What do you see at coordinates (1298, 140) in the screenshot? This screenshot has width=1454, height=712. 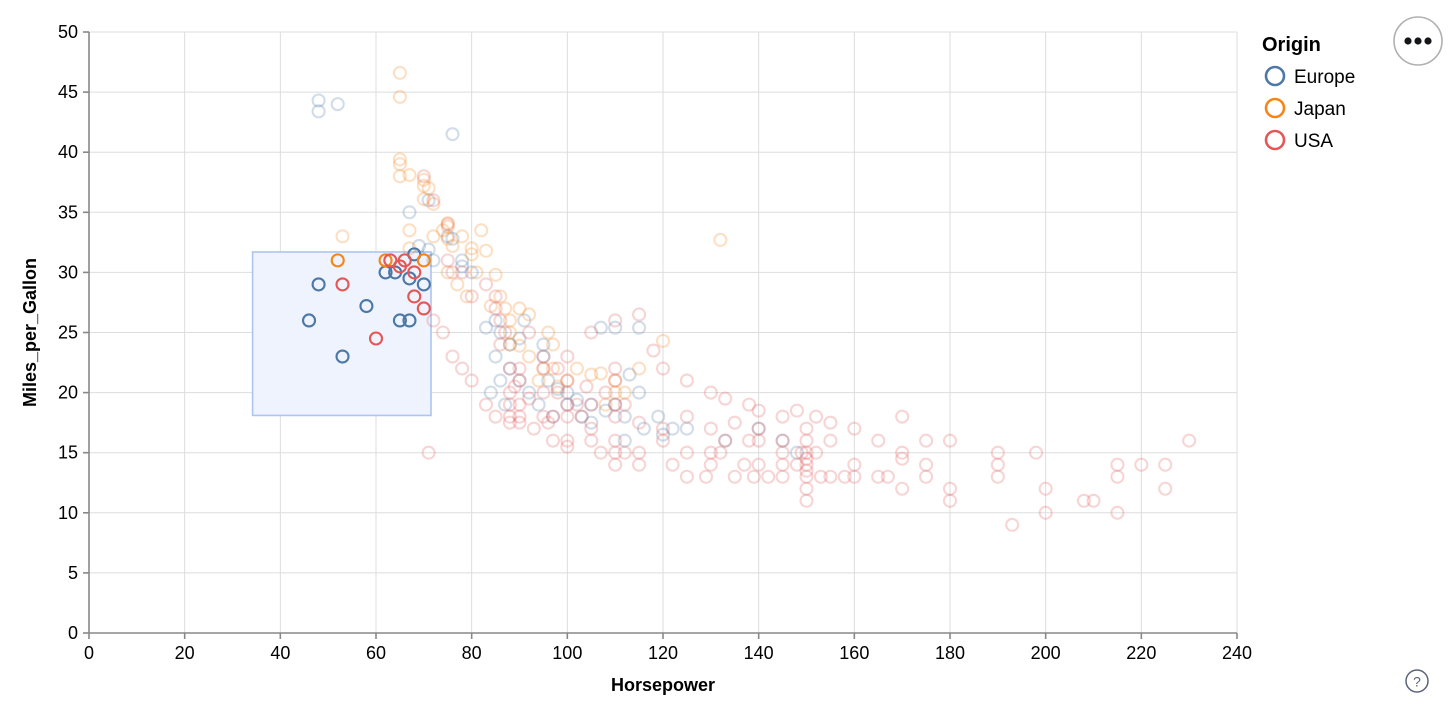 I see `legend-item-usa: USA` at bounding box center [1298, 140].